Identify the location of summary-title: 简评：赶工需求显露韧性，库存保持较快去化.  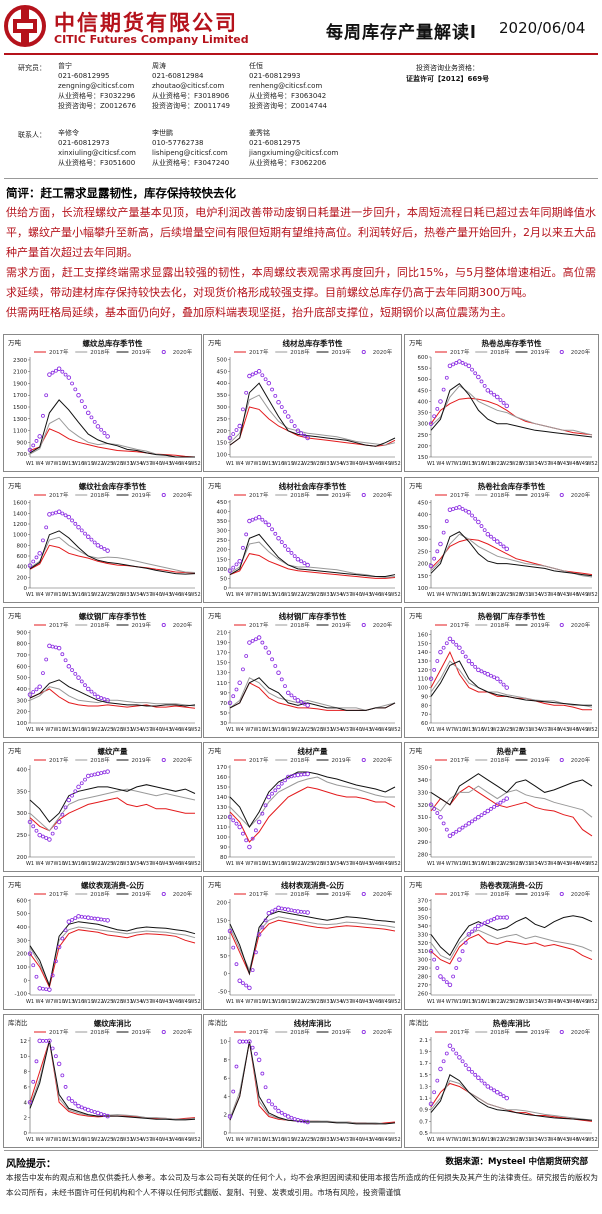
(121, 193).